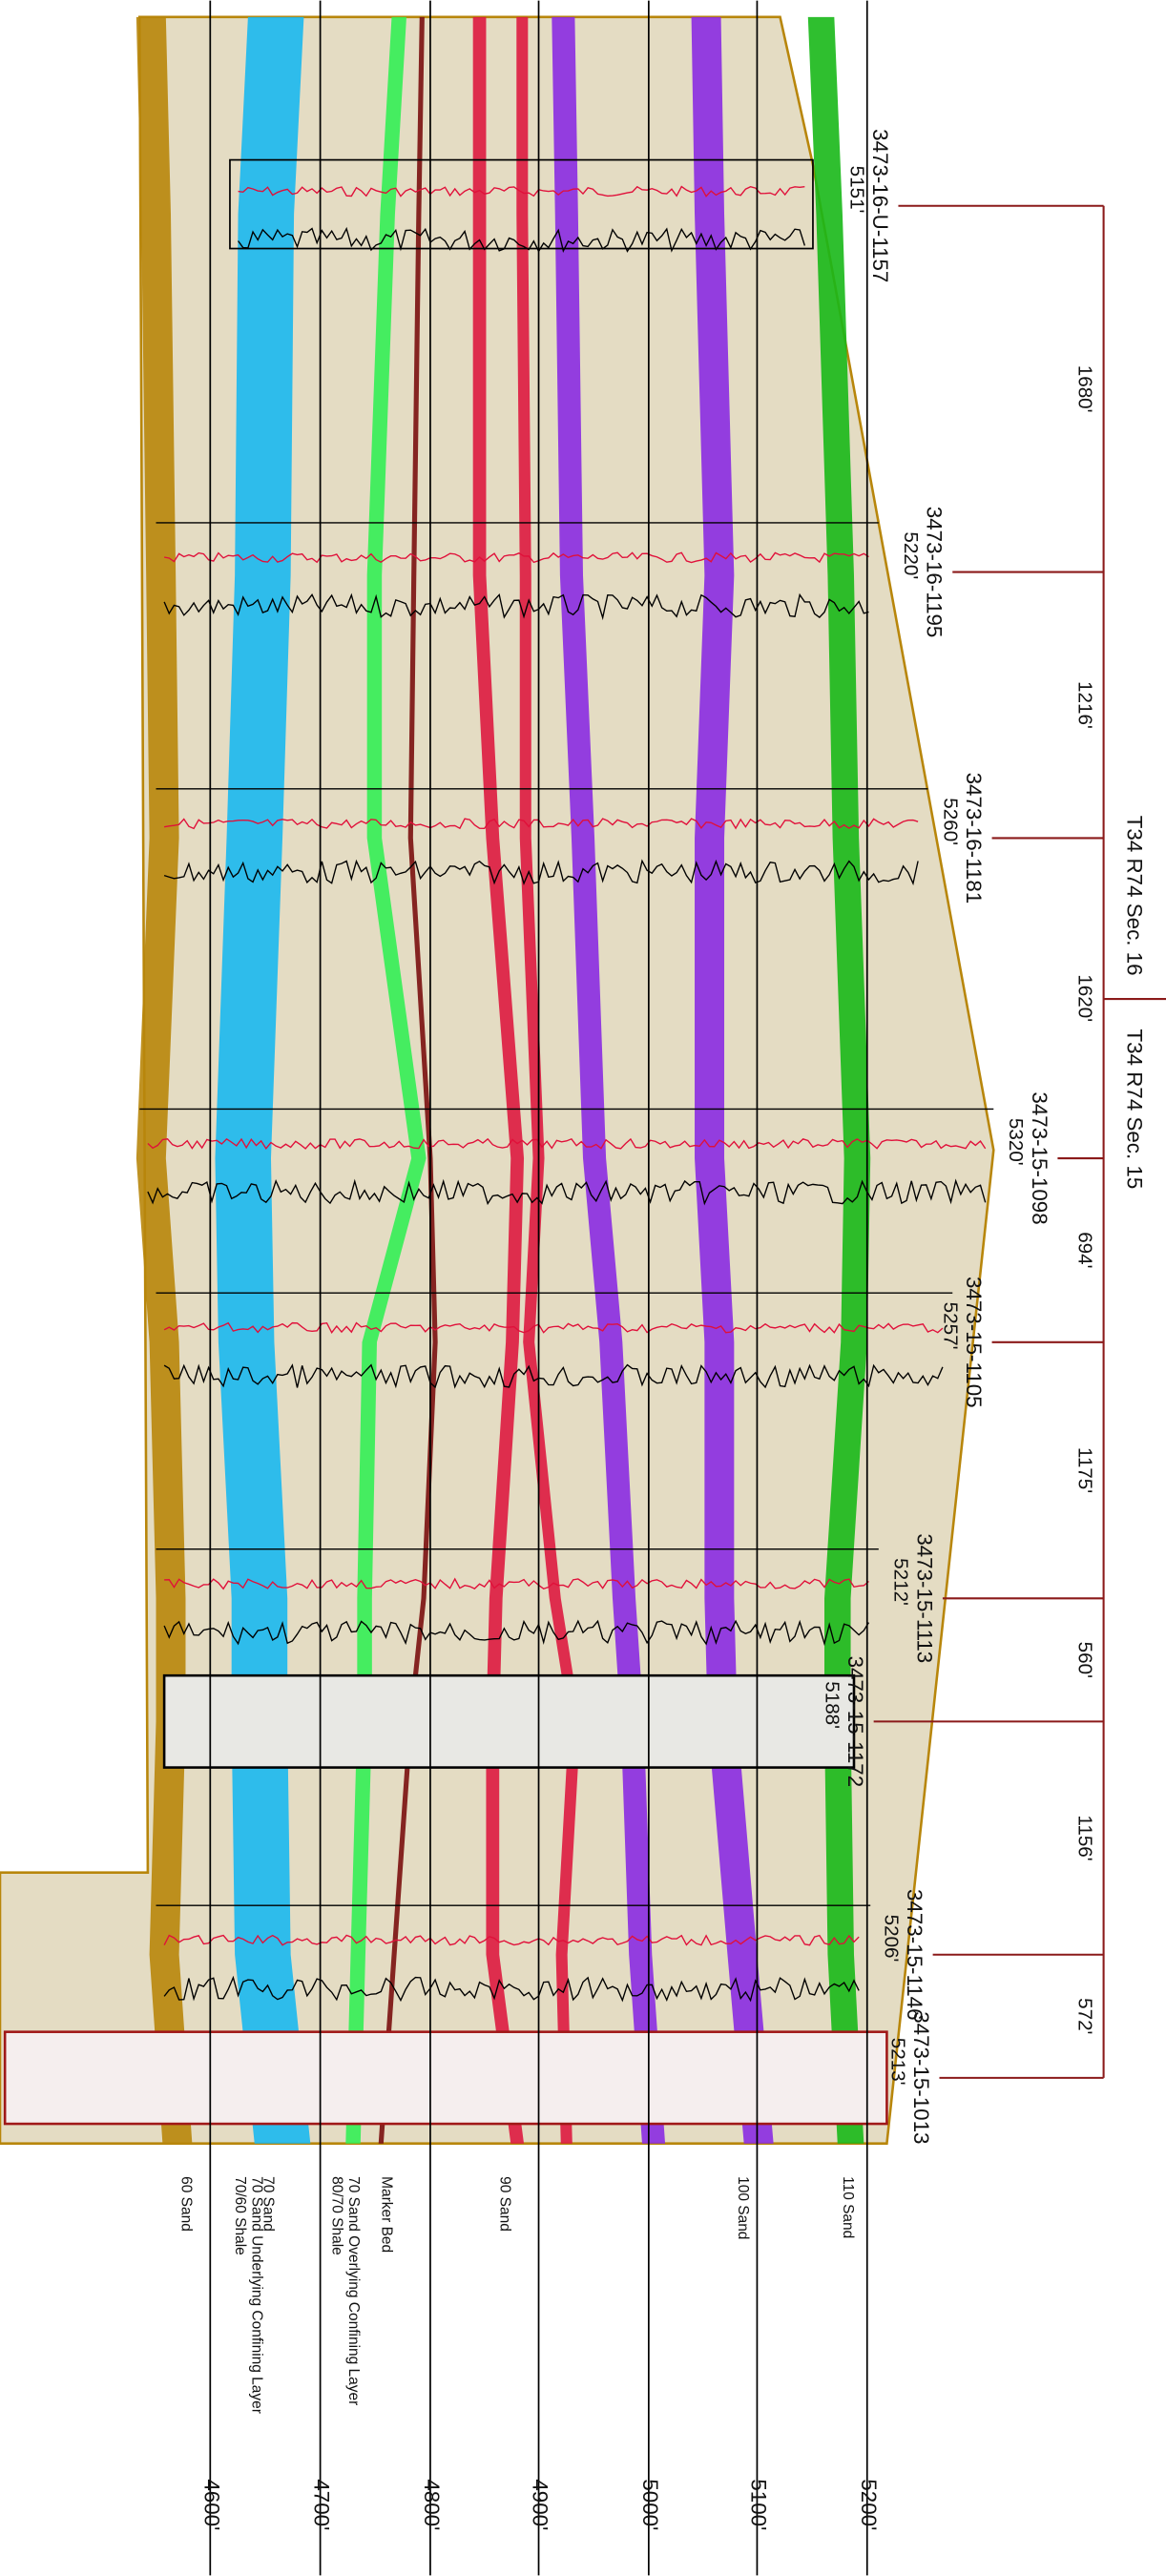 This screenshot has width=1166, height=2576. Describe the element at coordinates (935, 572) in the screenshot. I see `well-name: 3473-16-1195` at that location.